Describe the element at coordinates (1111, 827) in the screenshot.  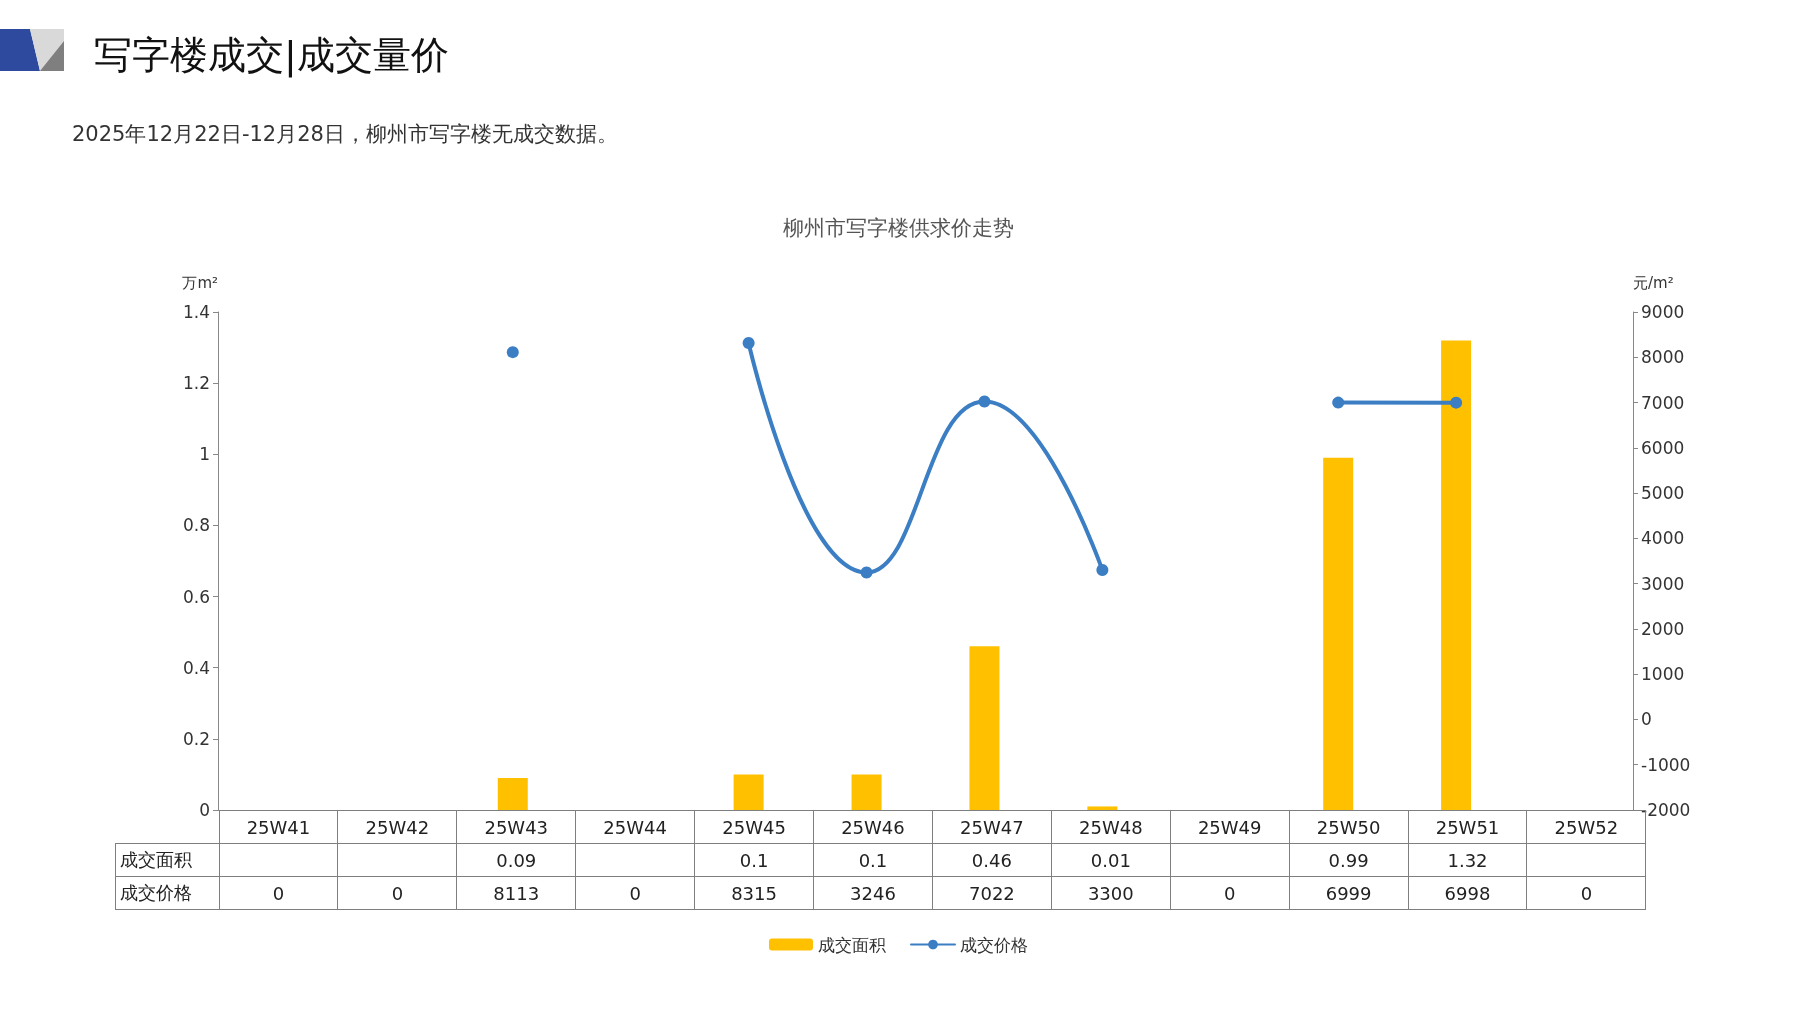
I see `x-tick-label: 25W48` at that location.